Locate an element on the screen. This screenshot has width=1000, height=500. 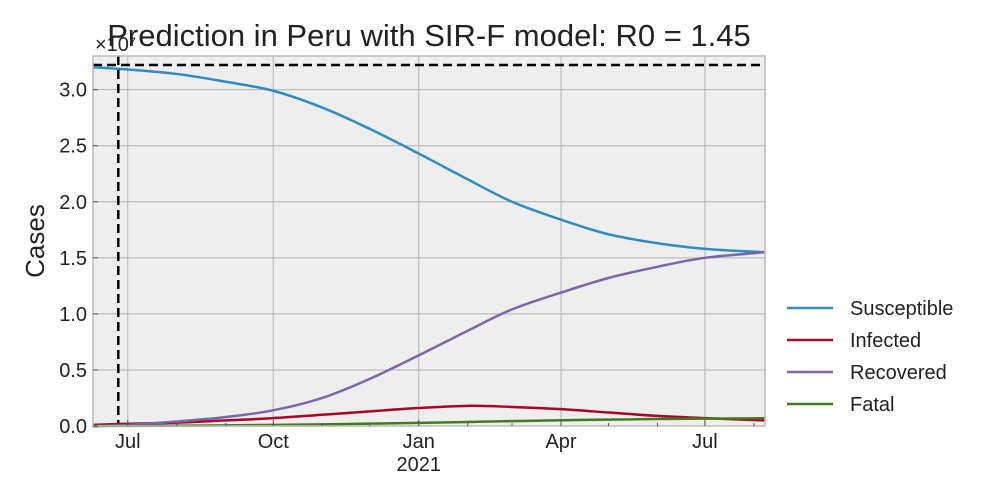
x-tick-label: Jan is located at coordinates (419, 442).